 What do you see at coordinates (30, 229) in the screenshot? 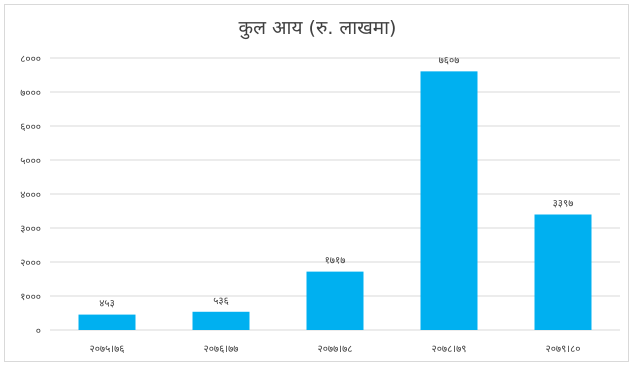
I see `y-tick-label: ३०००` at bounding box center [30, 229].